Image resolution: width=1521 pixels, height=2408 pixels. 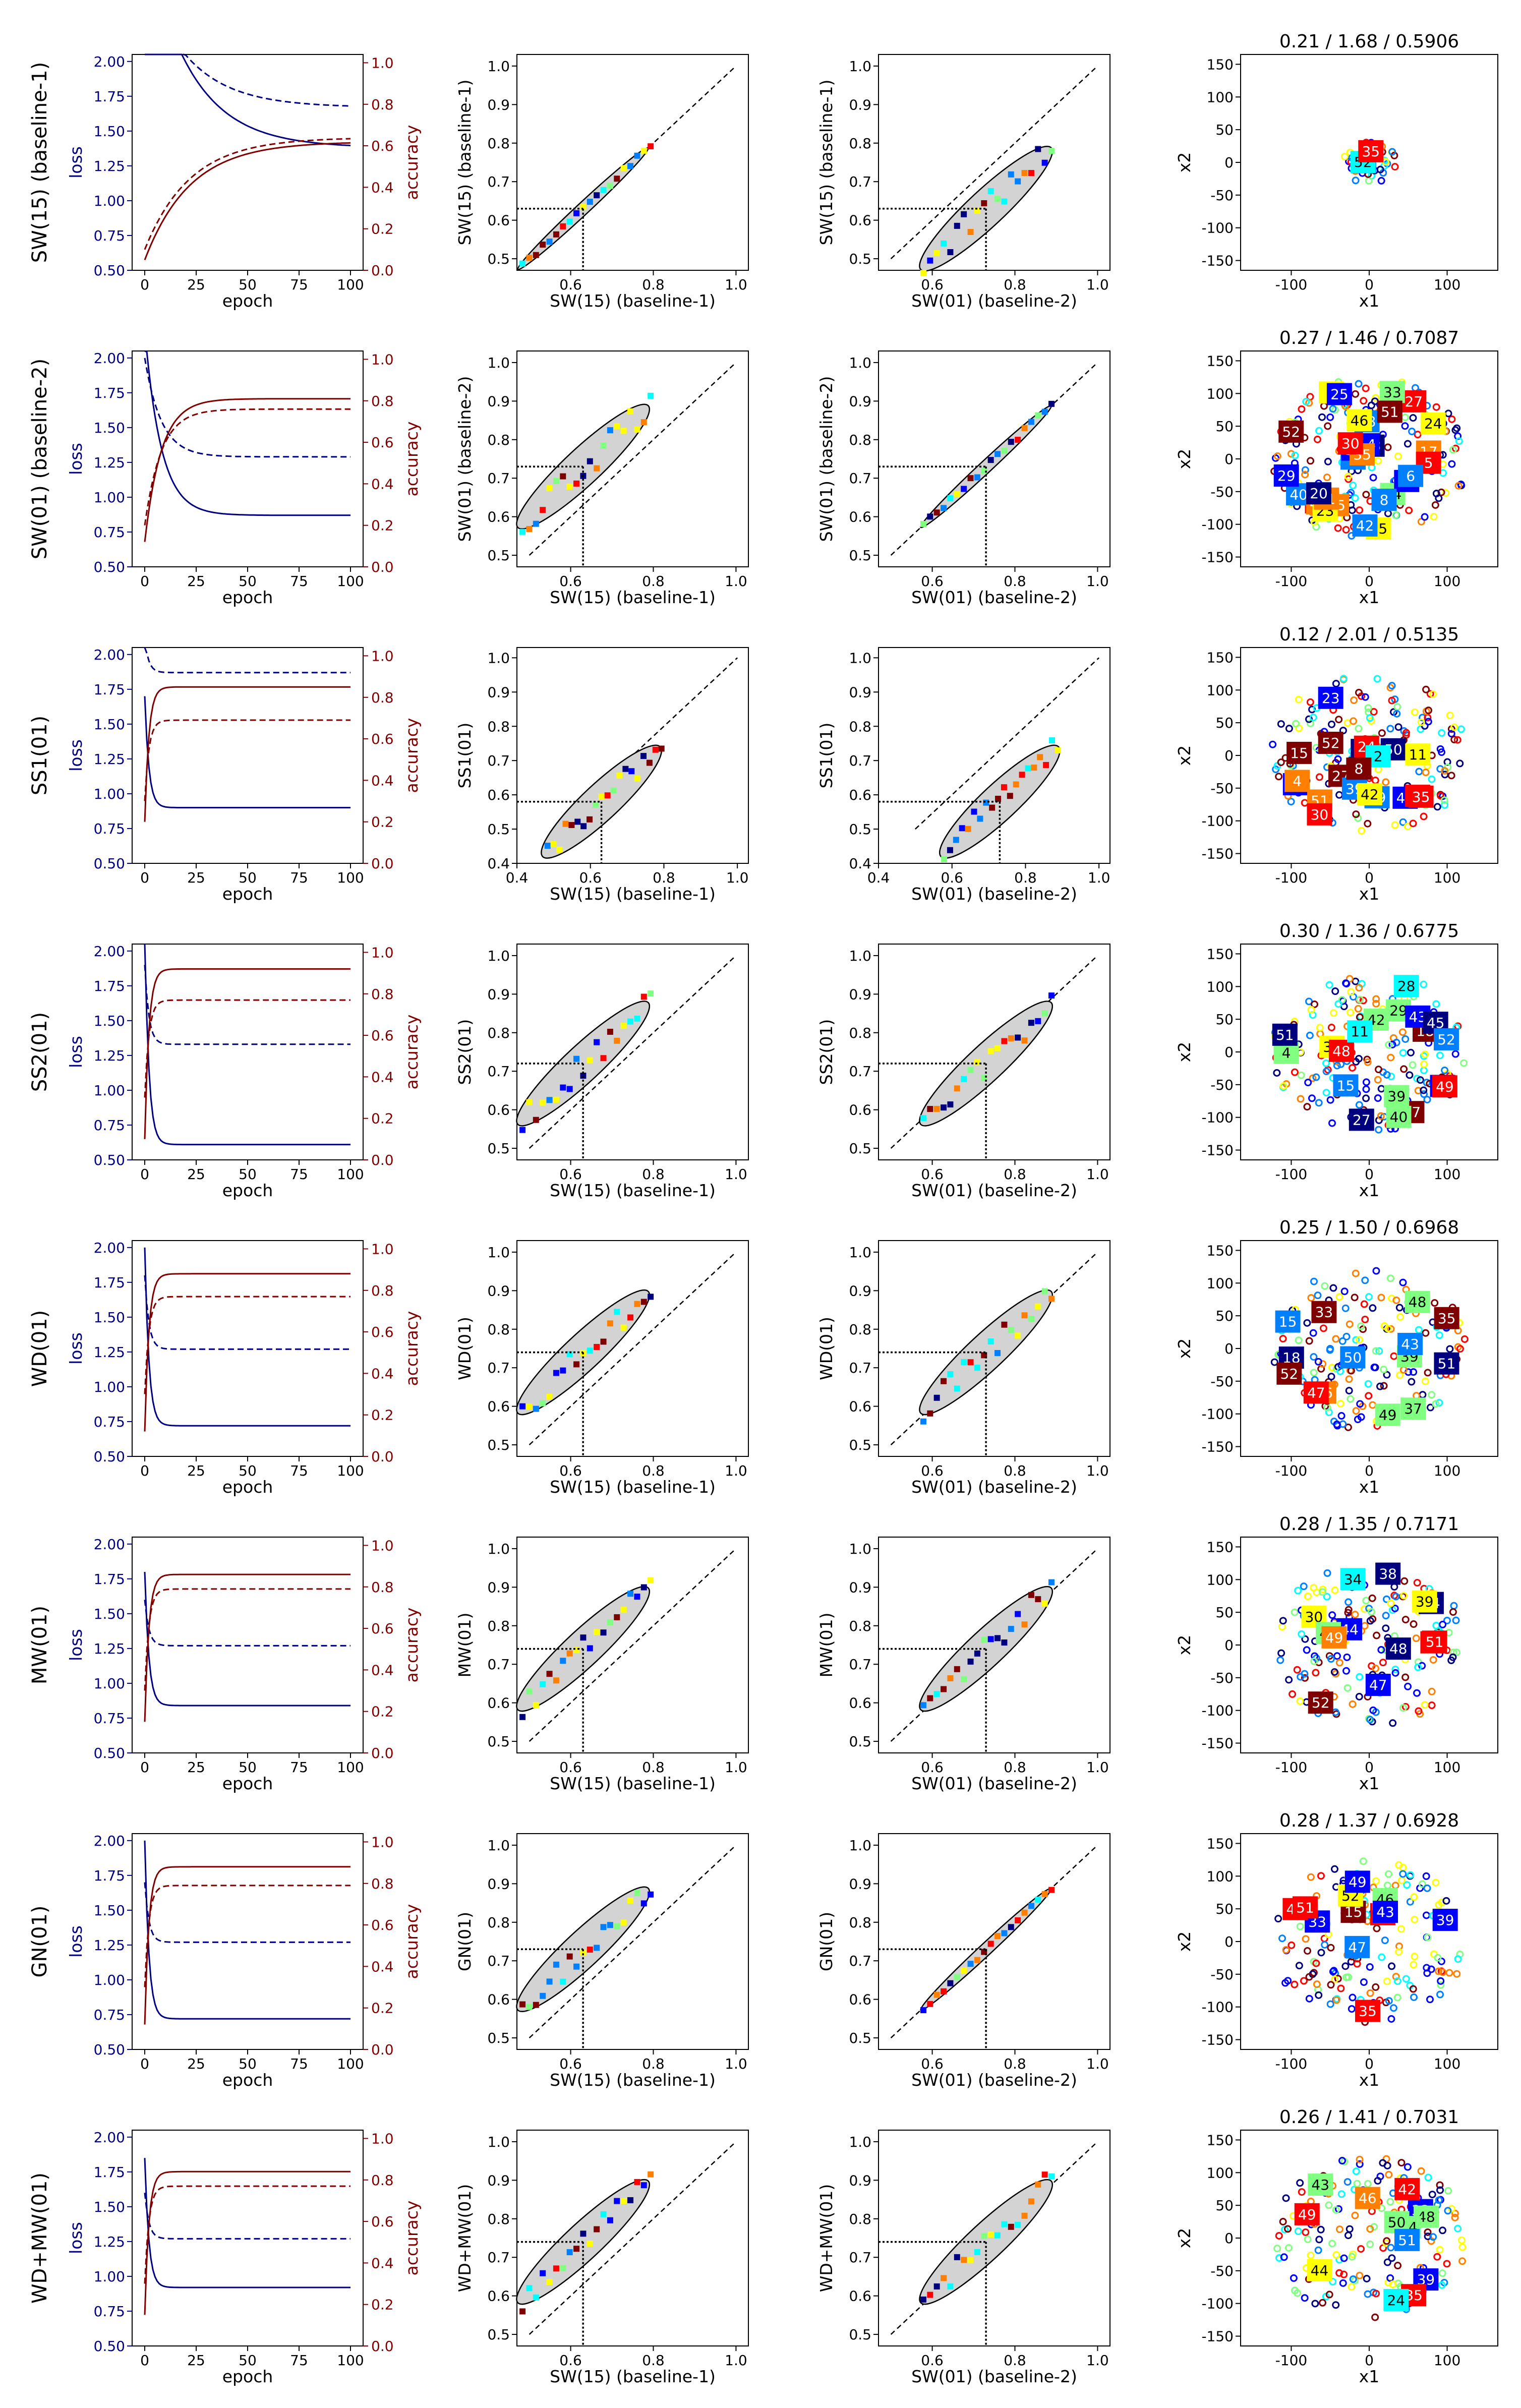 I want to click on tsne-title: 0.26 / 1.41 / 0.7031, so click(x=1369, y=2117).